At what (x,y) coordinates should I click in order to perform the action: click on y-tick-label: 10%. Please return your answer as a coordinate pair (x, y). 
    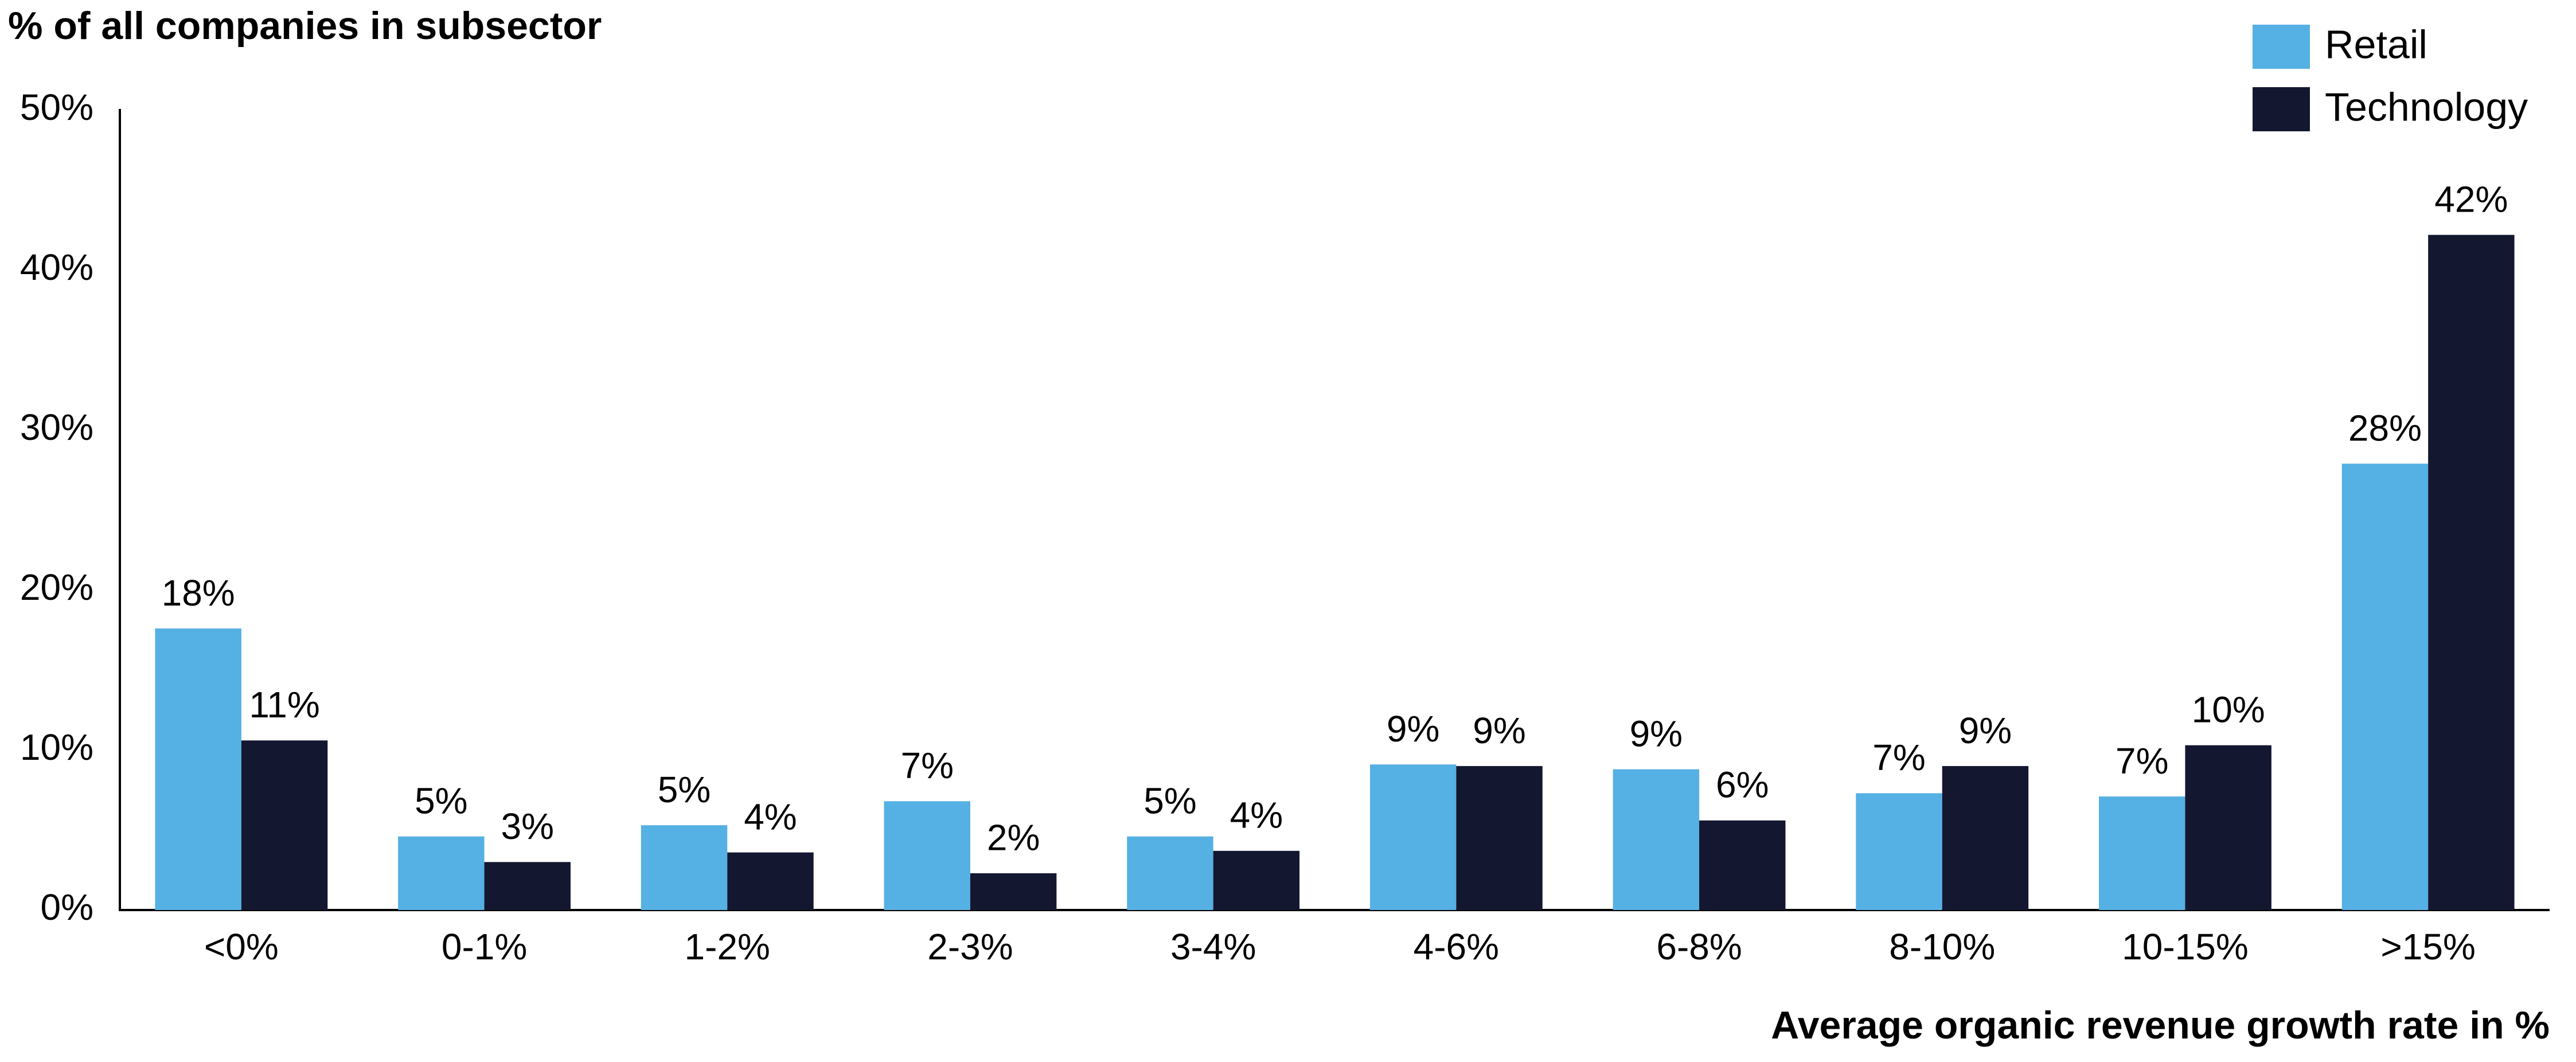
    Looking at the image, I should click on (57, 747).